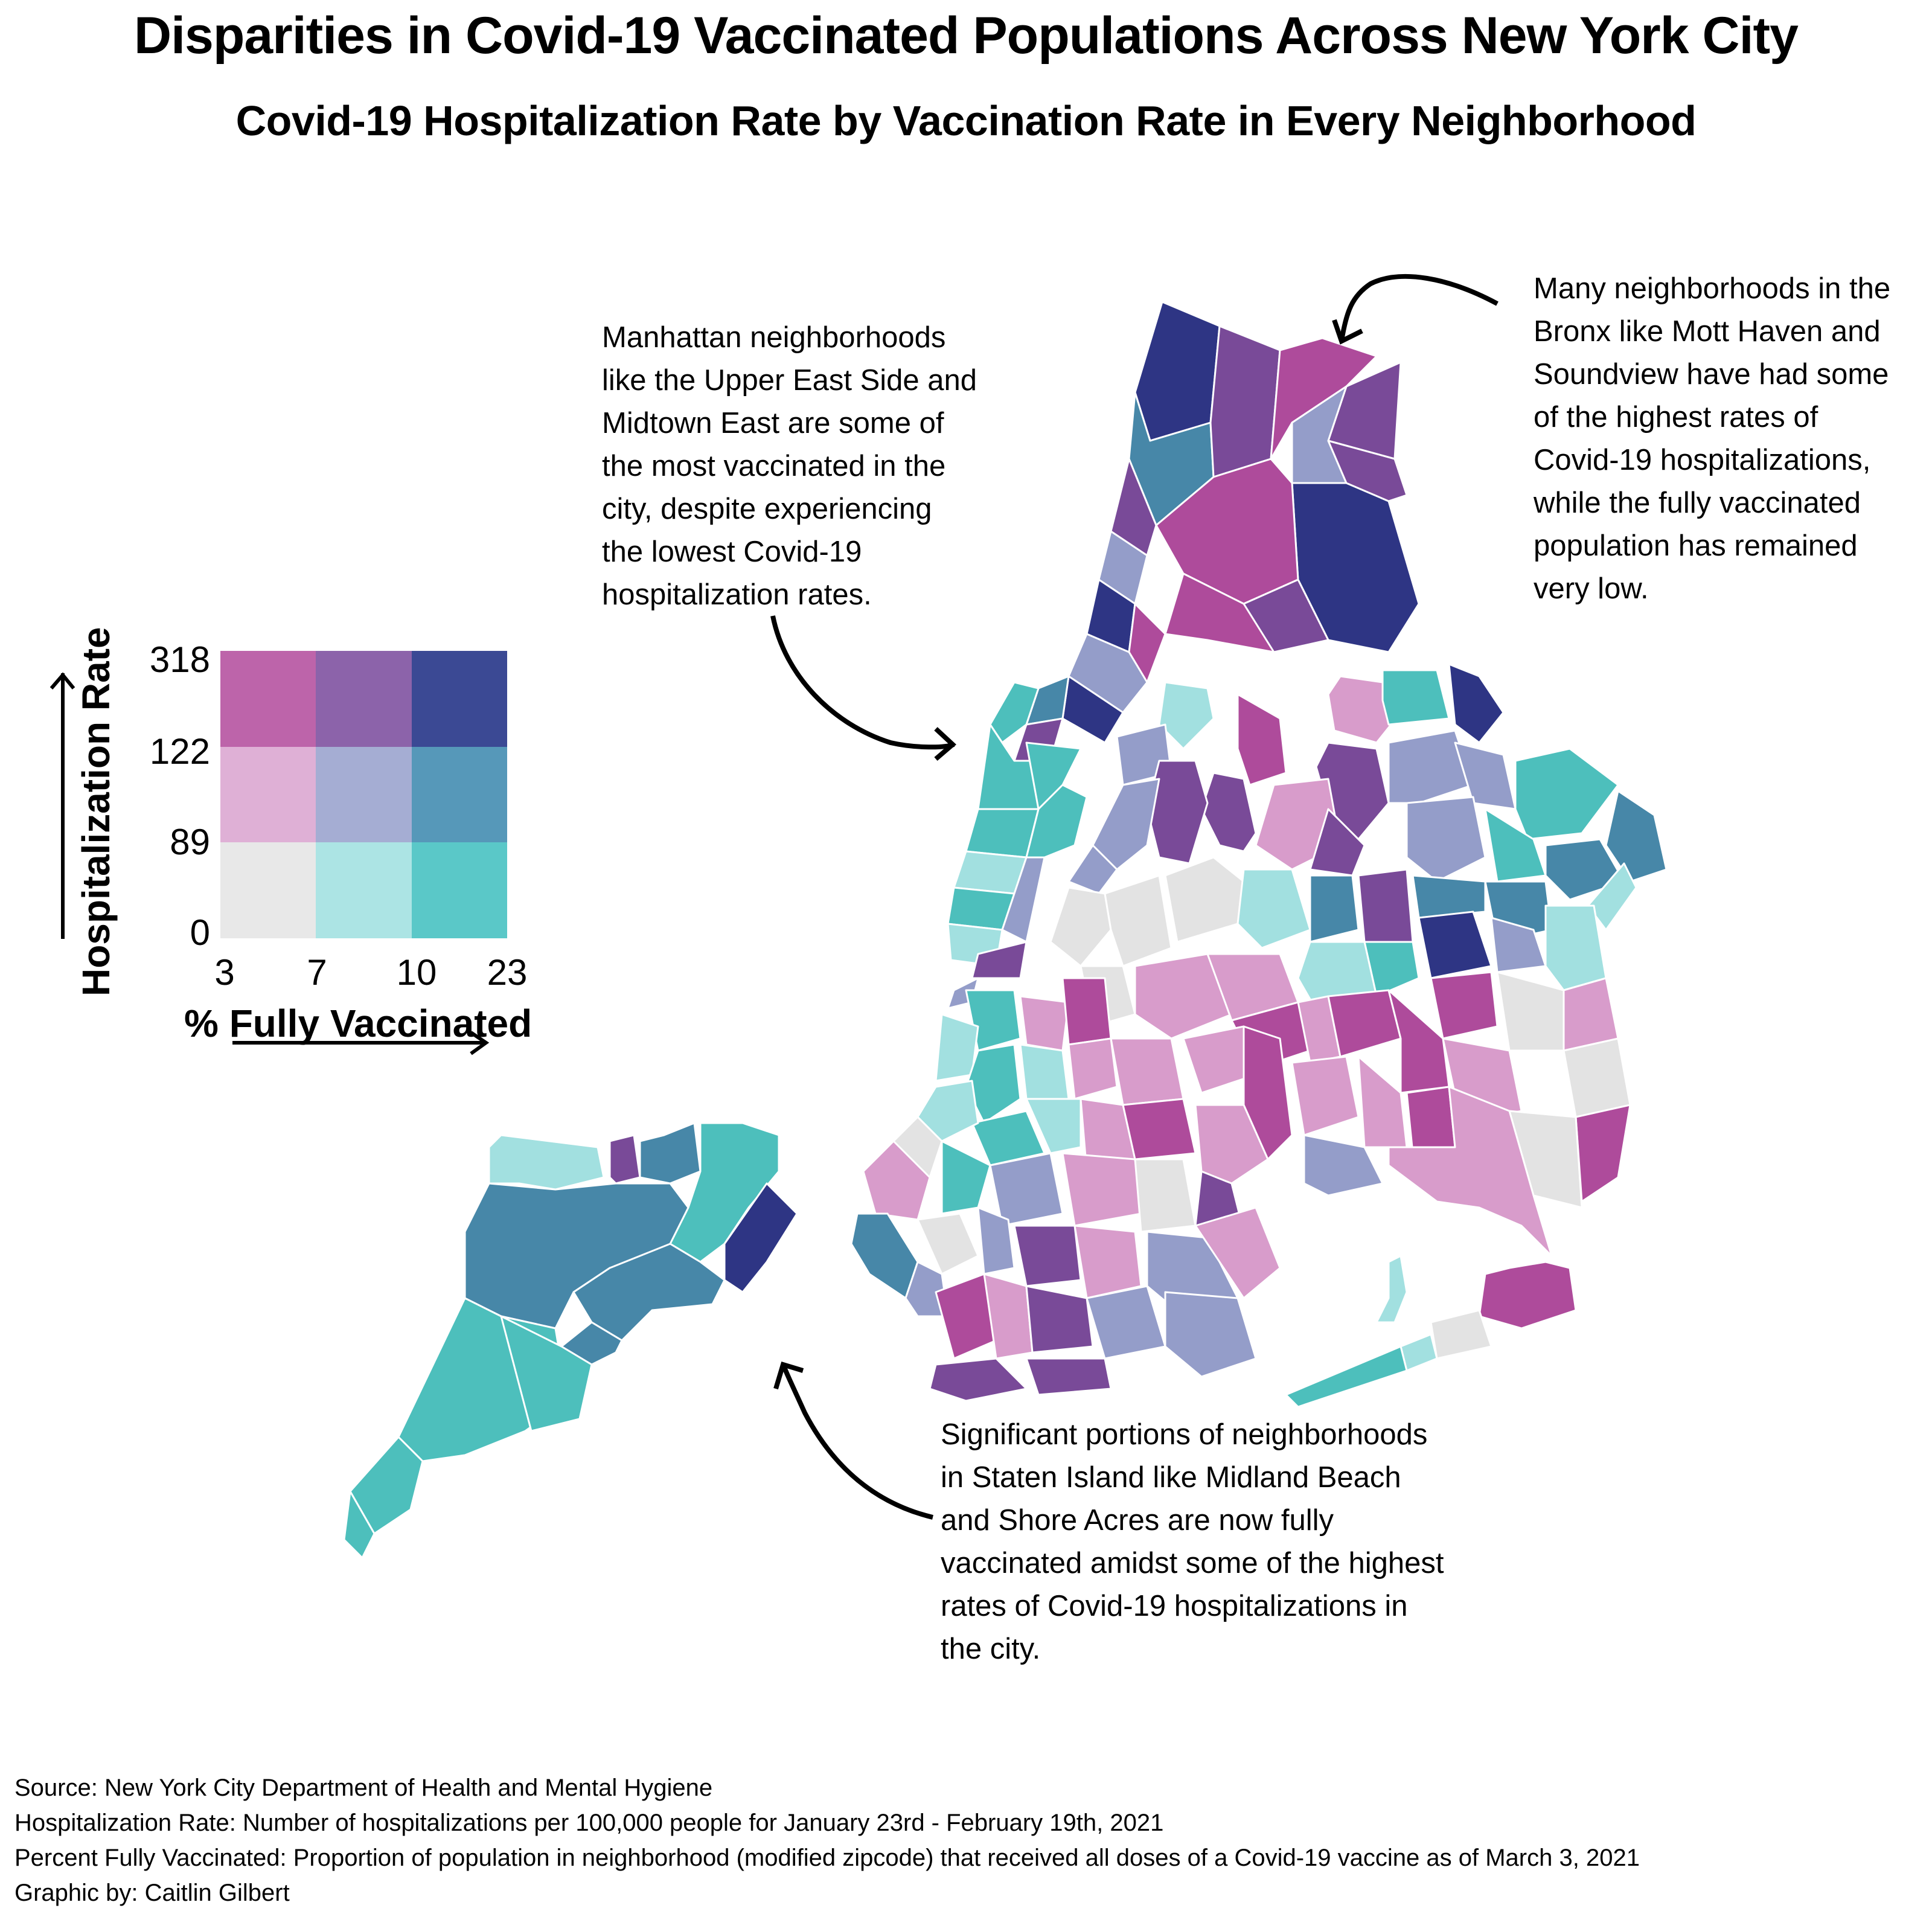 This screenshot has width=1932, height=1911. I want to click on bronx-borough, so click(1244, 507).